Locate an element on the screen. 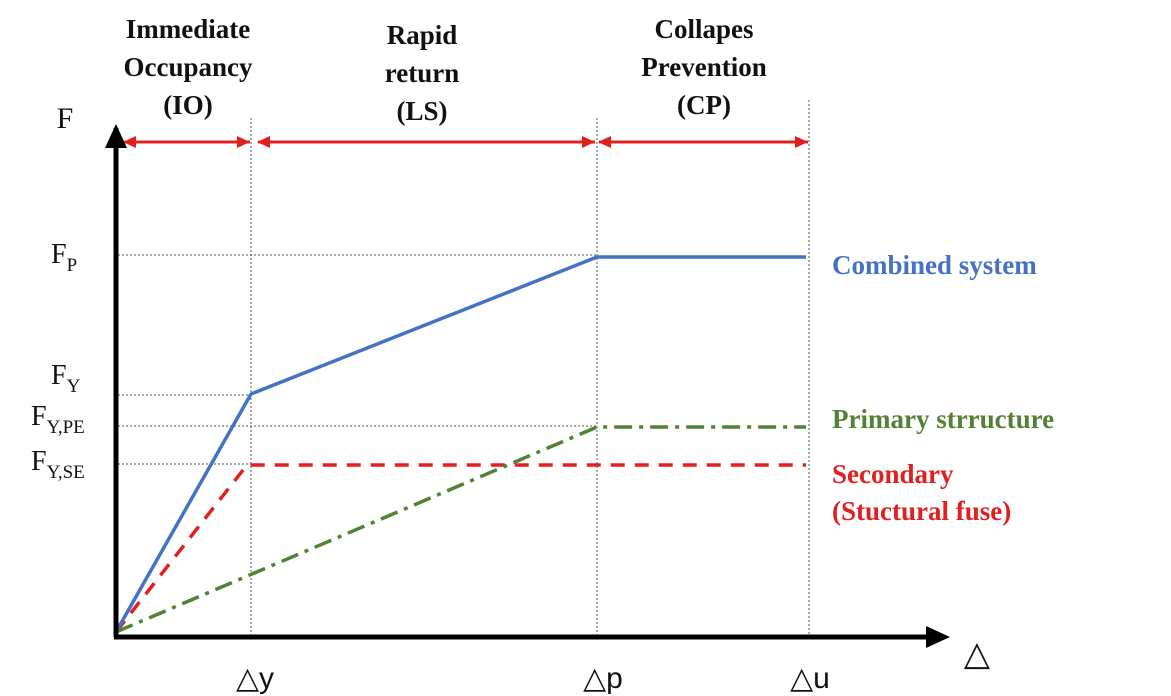 This screenshot has width=1171, height=696. zone-cp-line2: Prevention is located at coordinates (703, 67).